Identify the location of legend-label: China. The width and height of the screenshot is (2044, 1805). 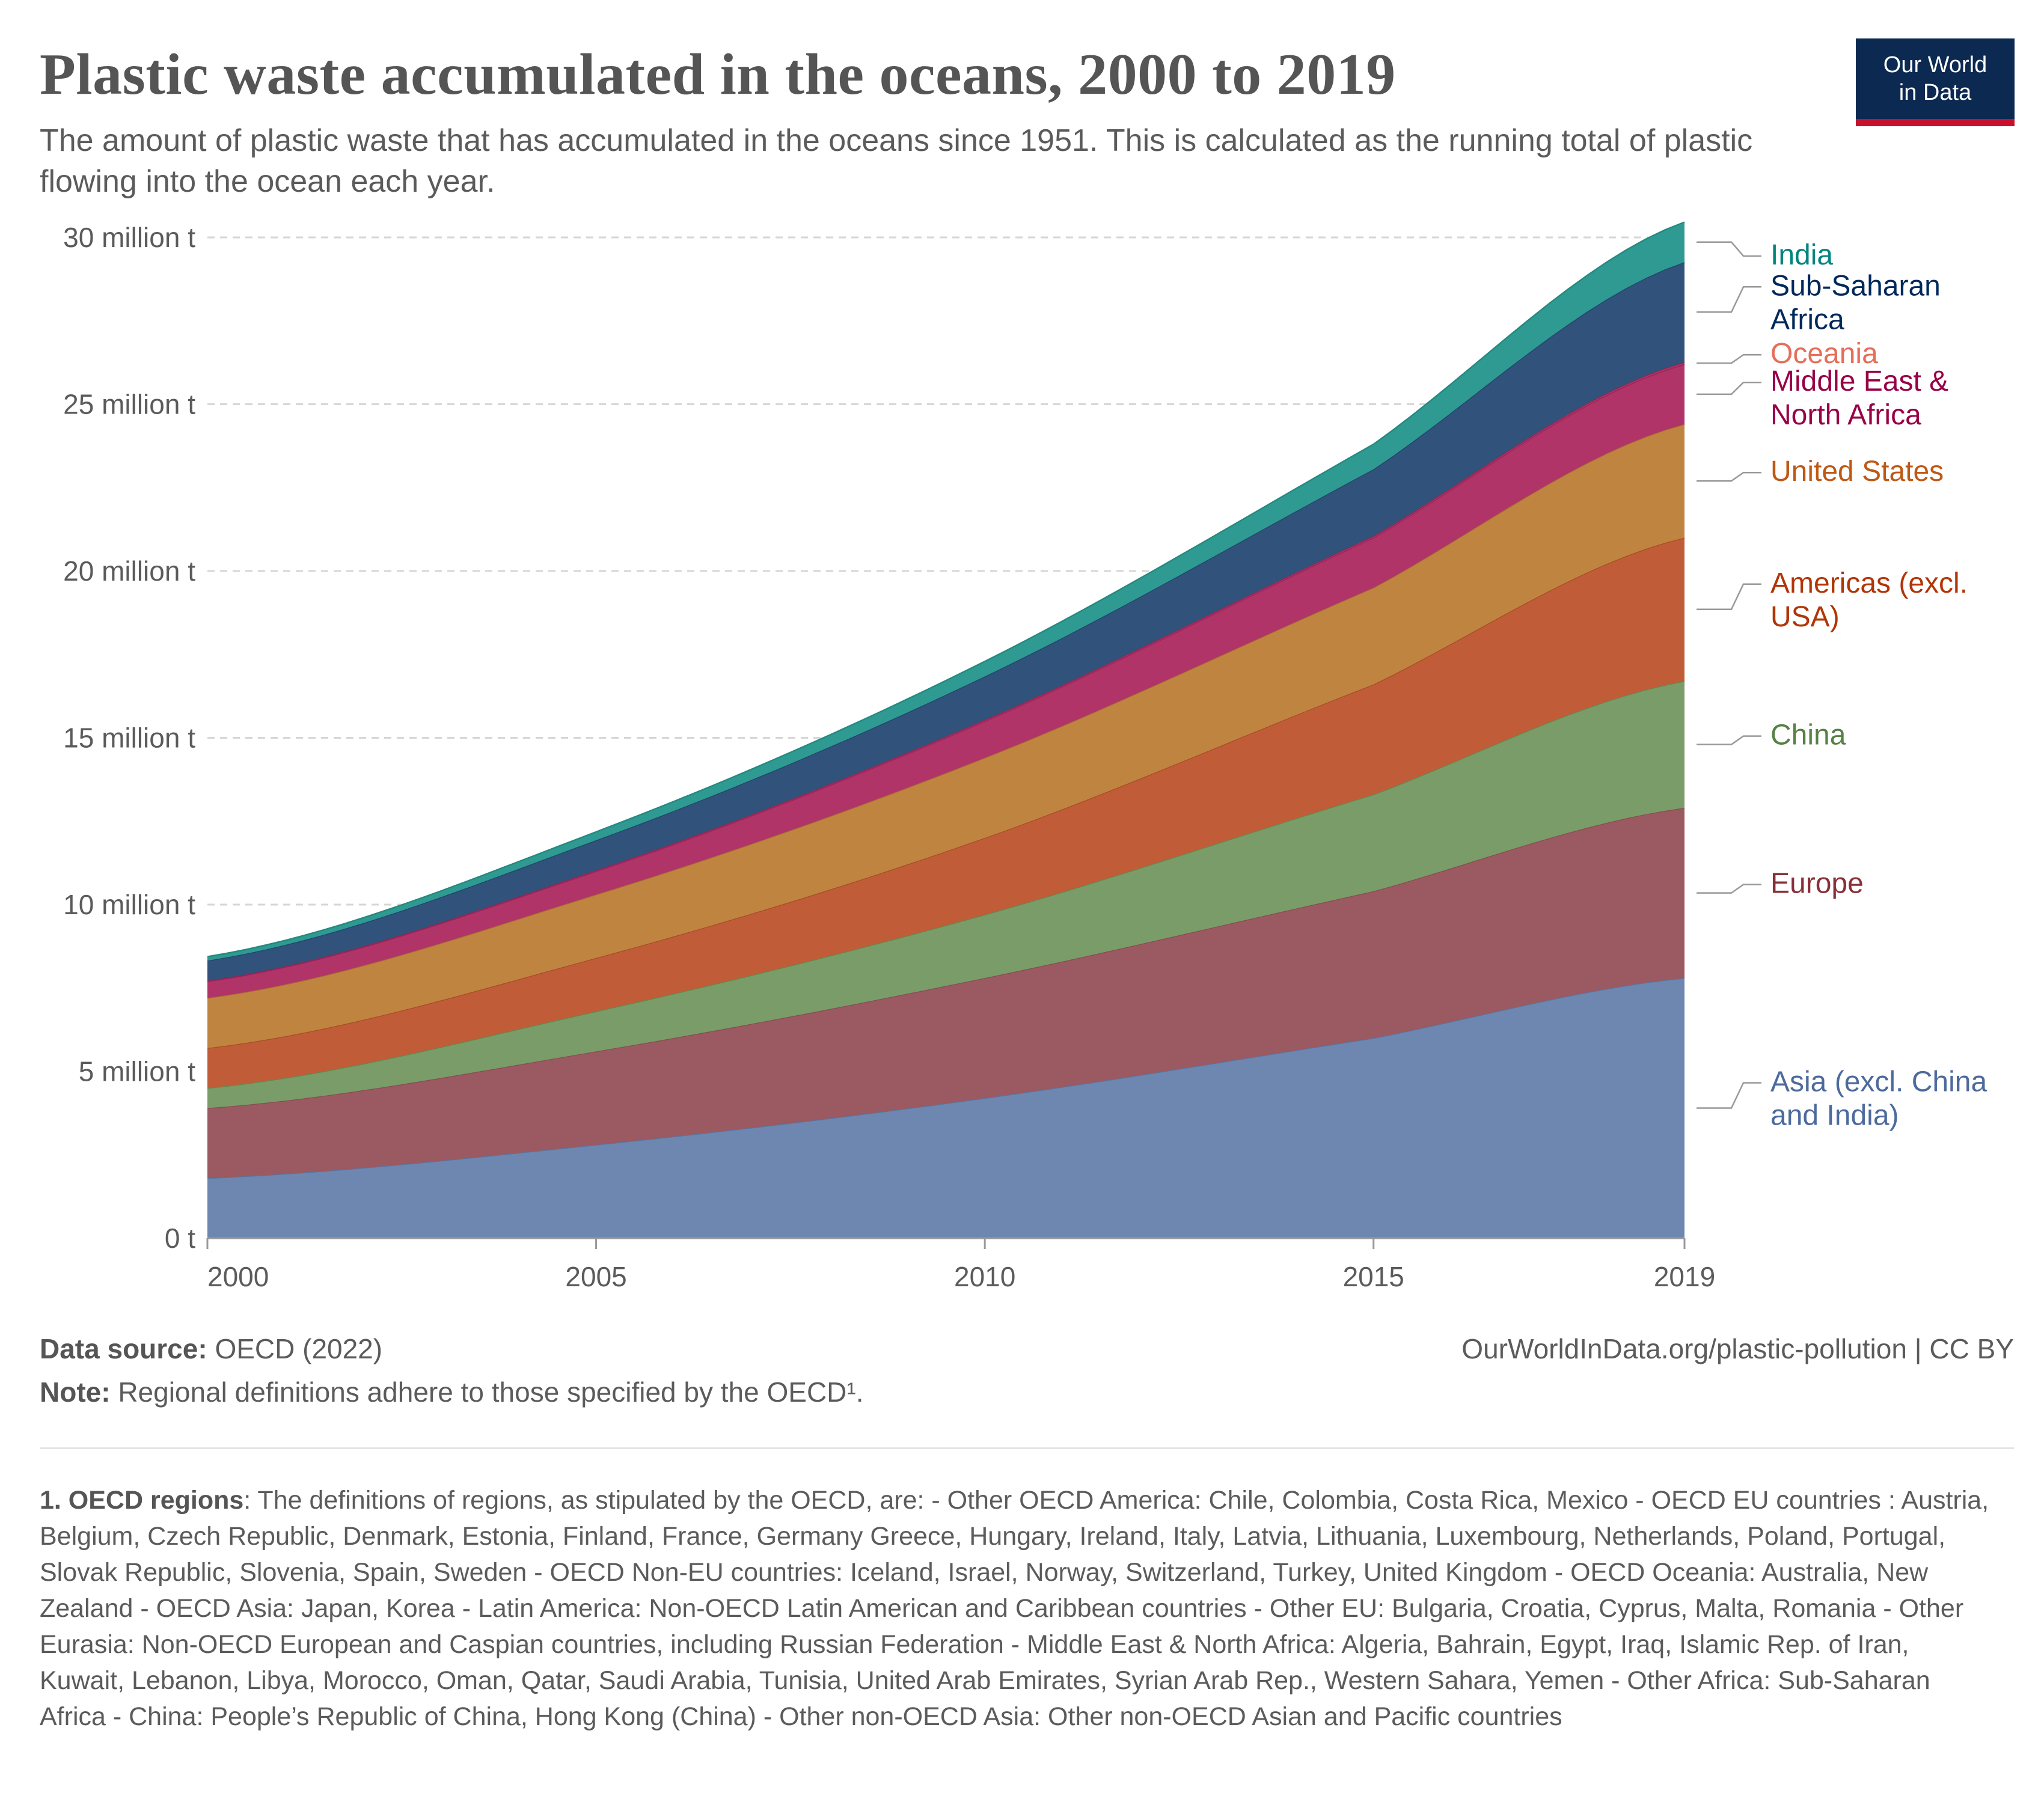
(1808, 735).